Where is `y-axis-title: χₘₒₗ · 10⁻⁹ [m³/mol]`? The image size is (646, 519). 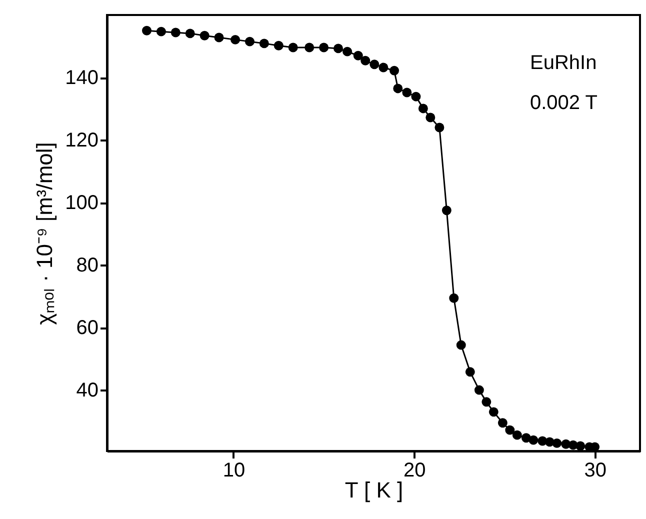 y-axis-title: χₘₒₗ · 10⁻⁹ [m³/mol] is located at coordinates (45, 233).